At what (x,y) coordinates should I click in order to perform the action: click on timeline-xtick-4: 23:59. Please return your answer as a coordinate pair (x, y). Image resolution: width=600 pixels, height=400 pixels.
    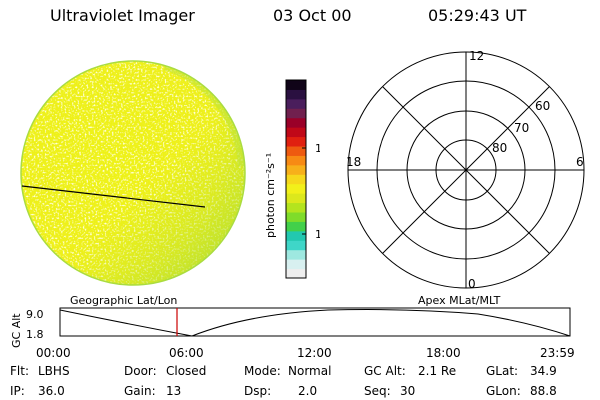
    Looking at the image, I should click on (557, 353).